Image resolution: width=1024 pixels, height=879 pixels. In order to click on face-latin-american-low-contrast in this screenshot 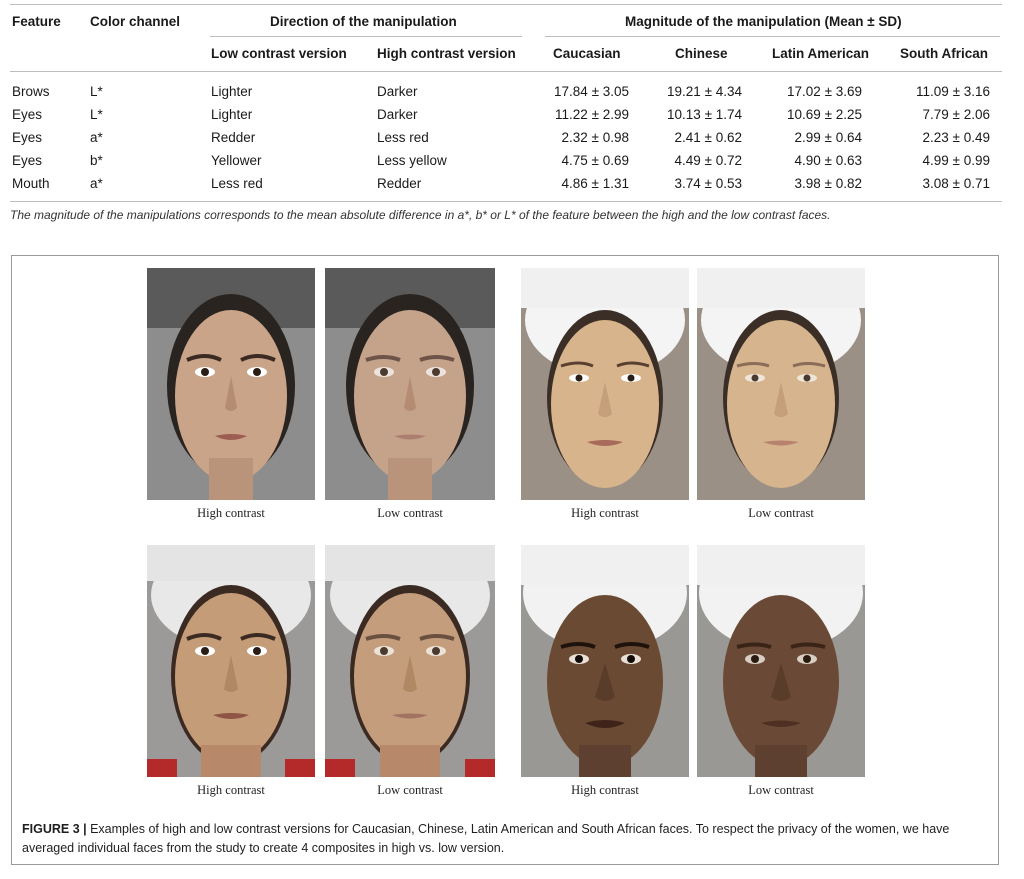, I will do `click(410, 661)`.